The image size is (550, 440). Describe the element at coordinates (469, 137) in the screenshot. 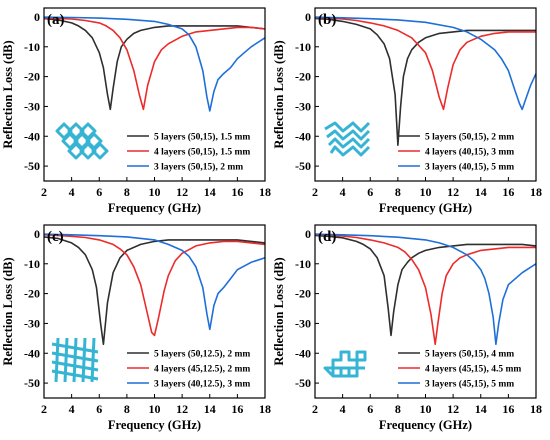

I see `legend-label-1: 5 layers (50,15), 2 mm` at that location.